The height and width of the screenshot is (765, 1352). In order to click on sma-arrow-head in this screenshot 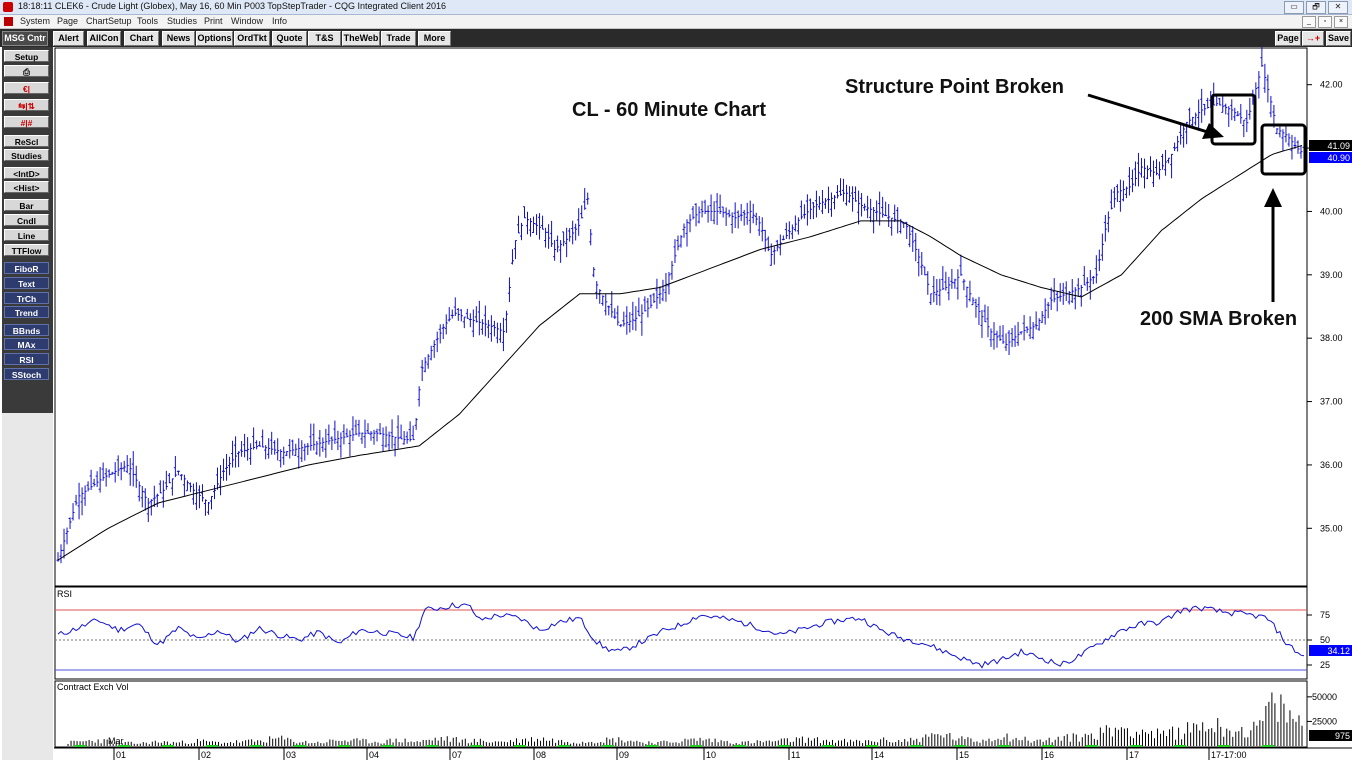, I will do `click(1273, 197)`.